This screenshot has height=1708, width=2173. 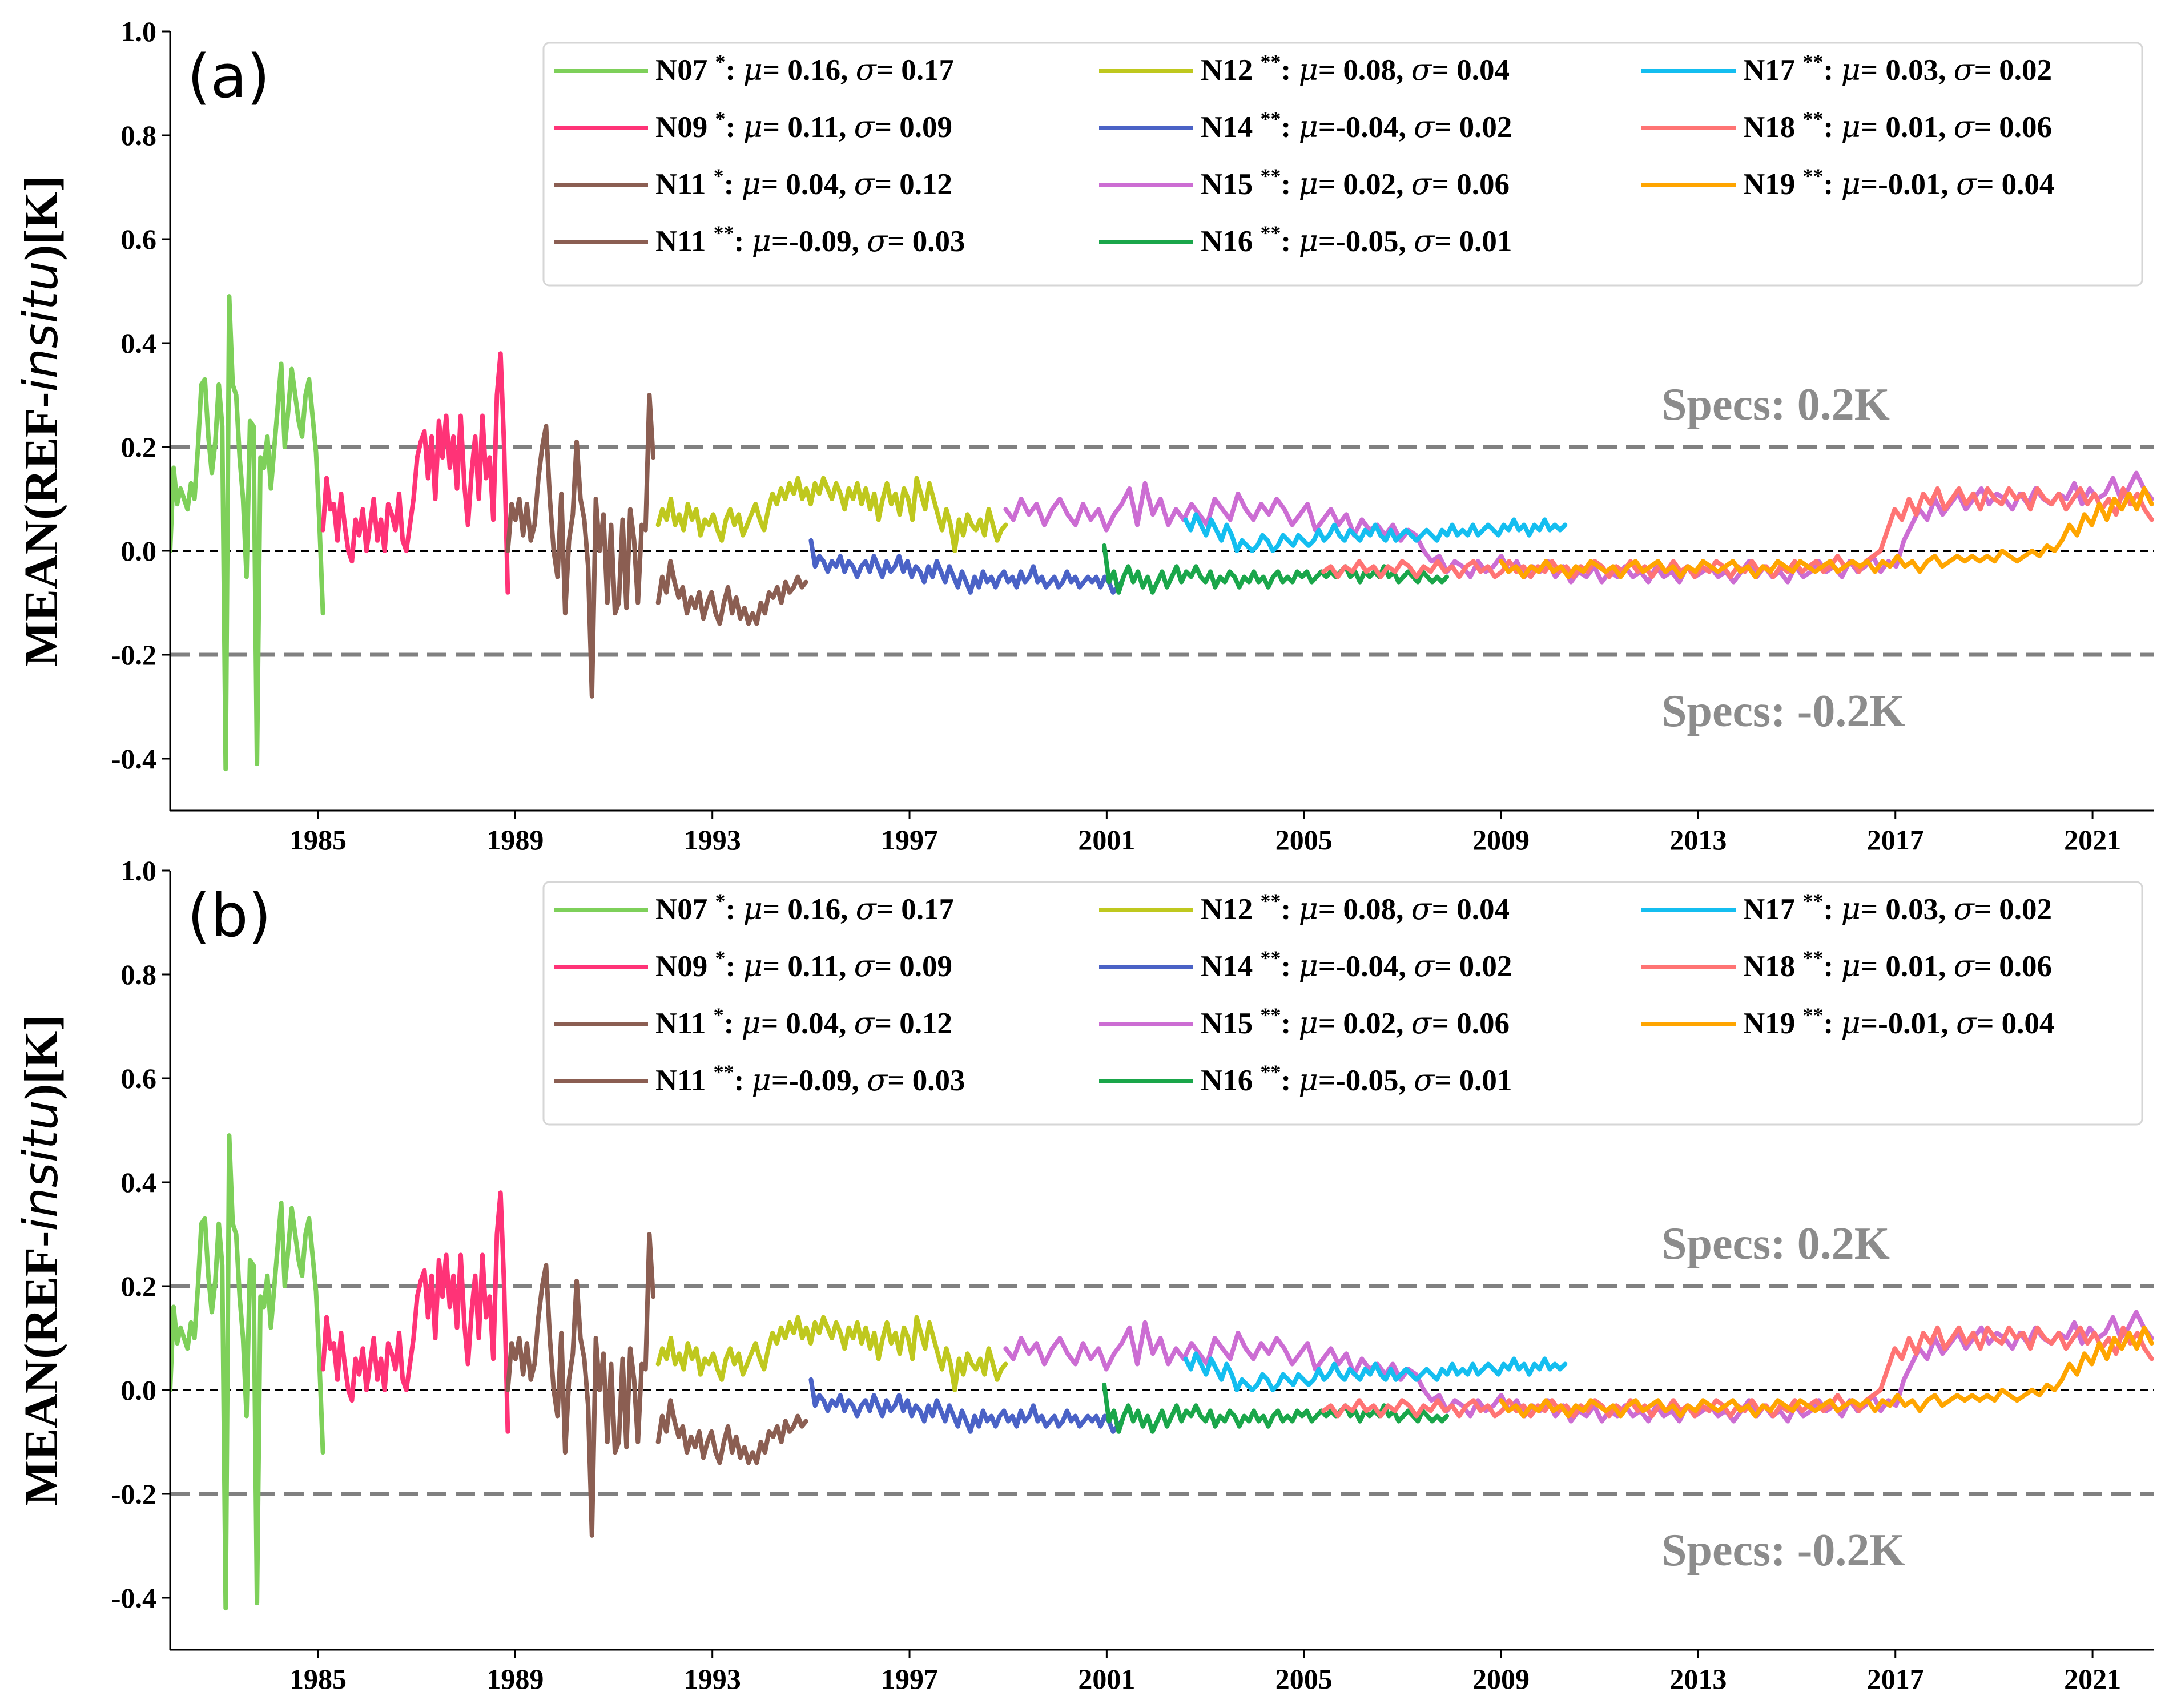 I want to click on x-tick-label: 2009, so click(x=1501, y=1679).